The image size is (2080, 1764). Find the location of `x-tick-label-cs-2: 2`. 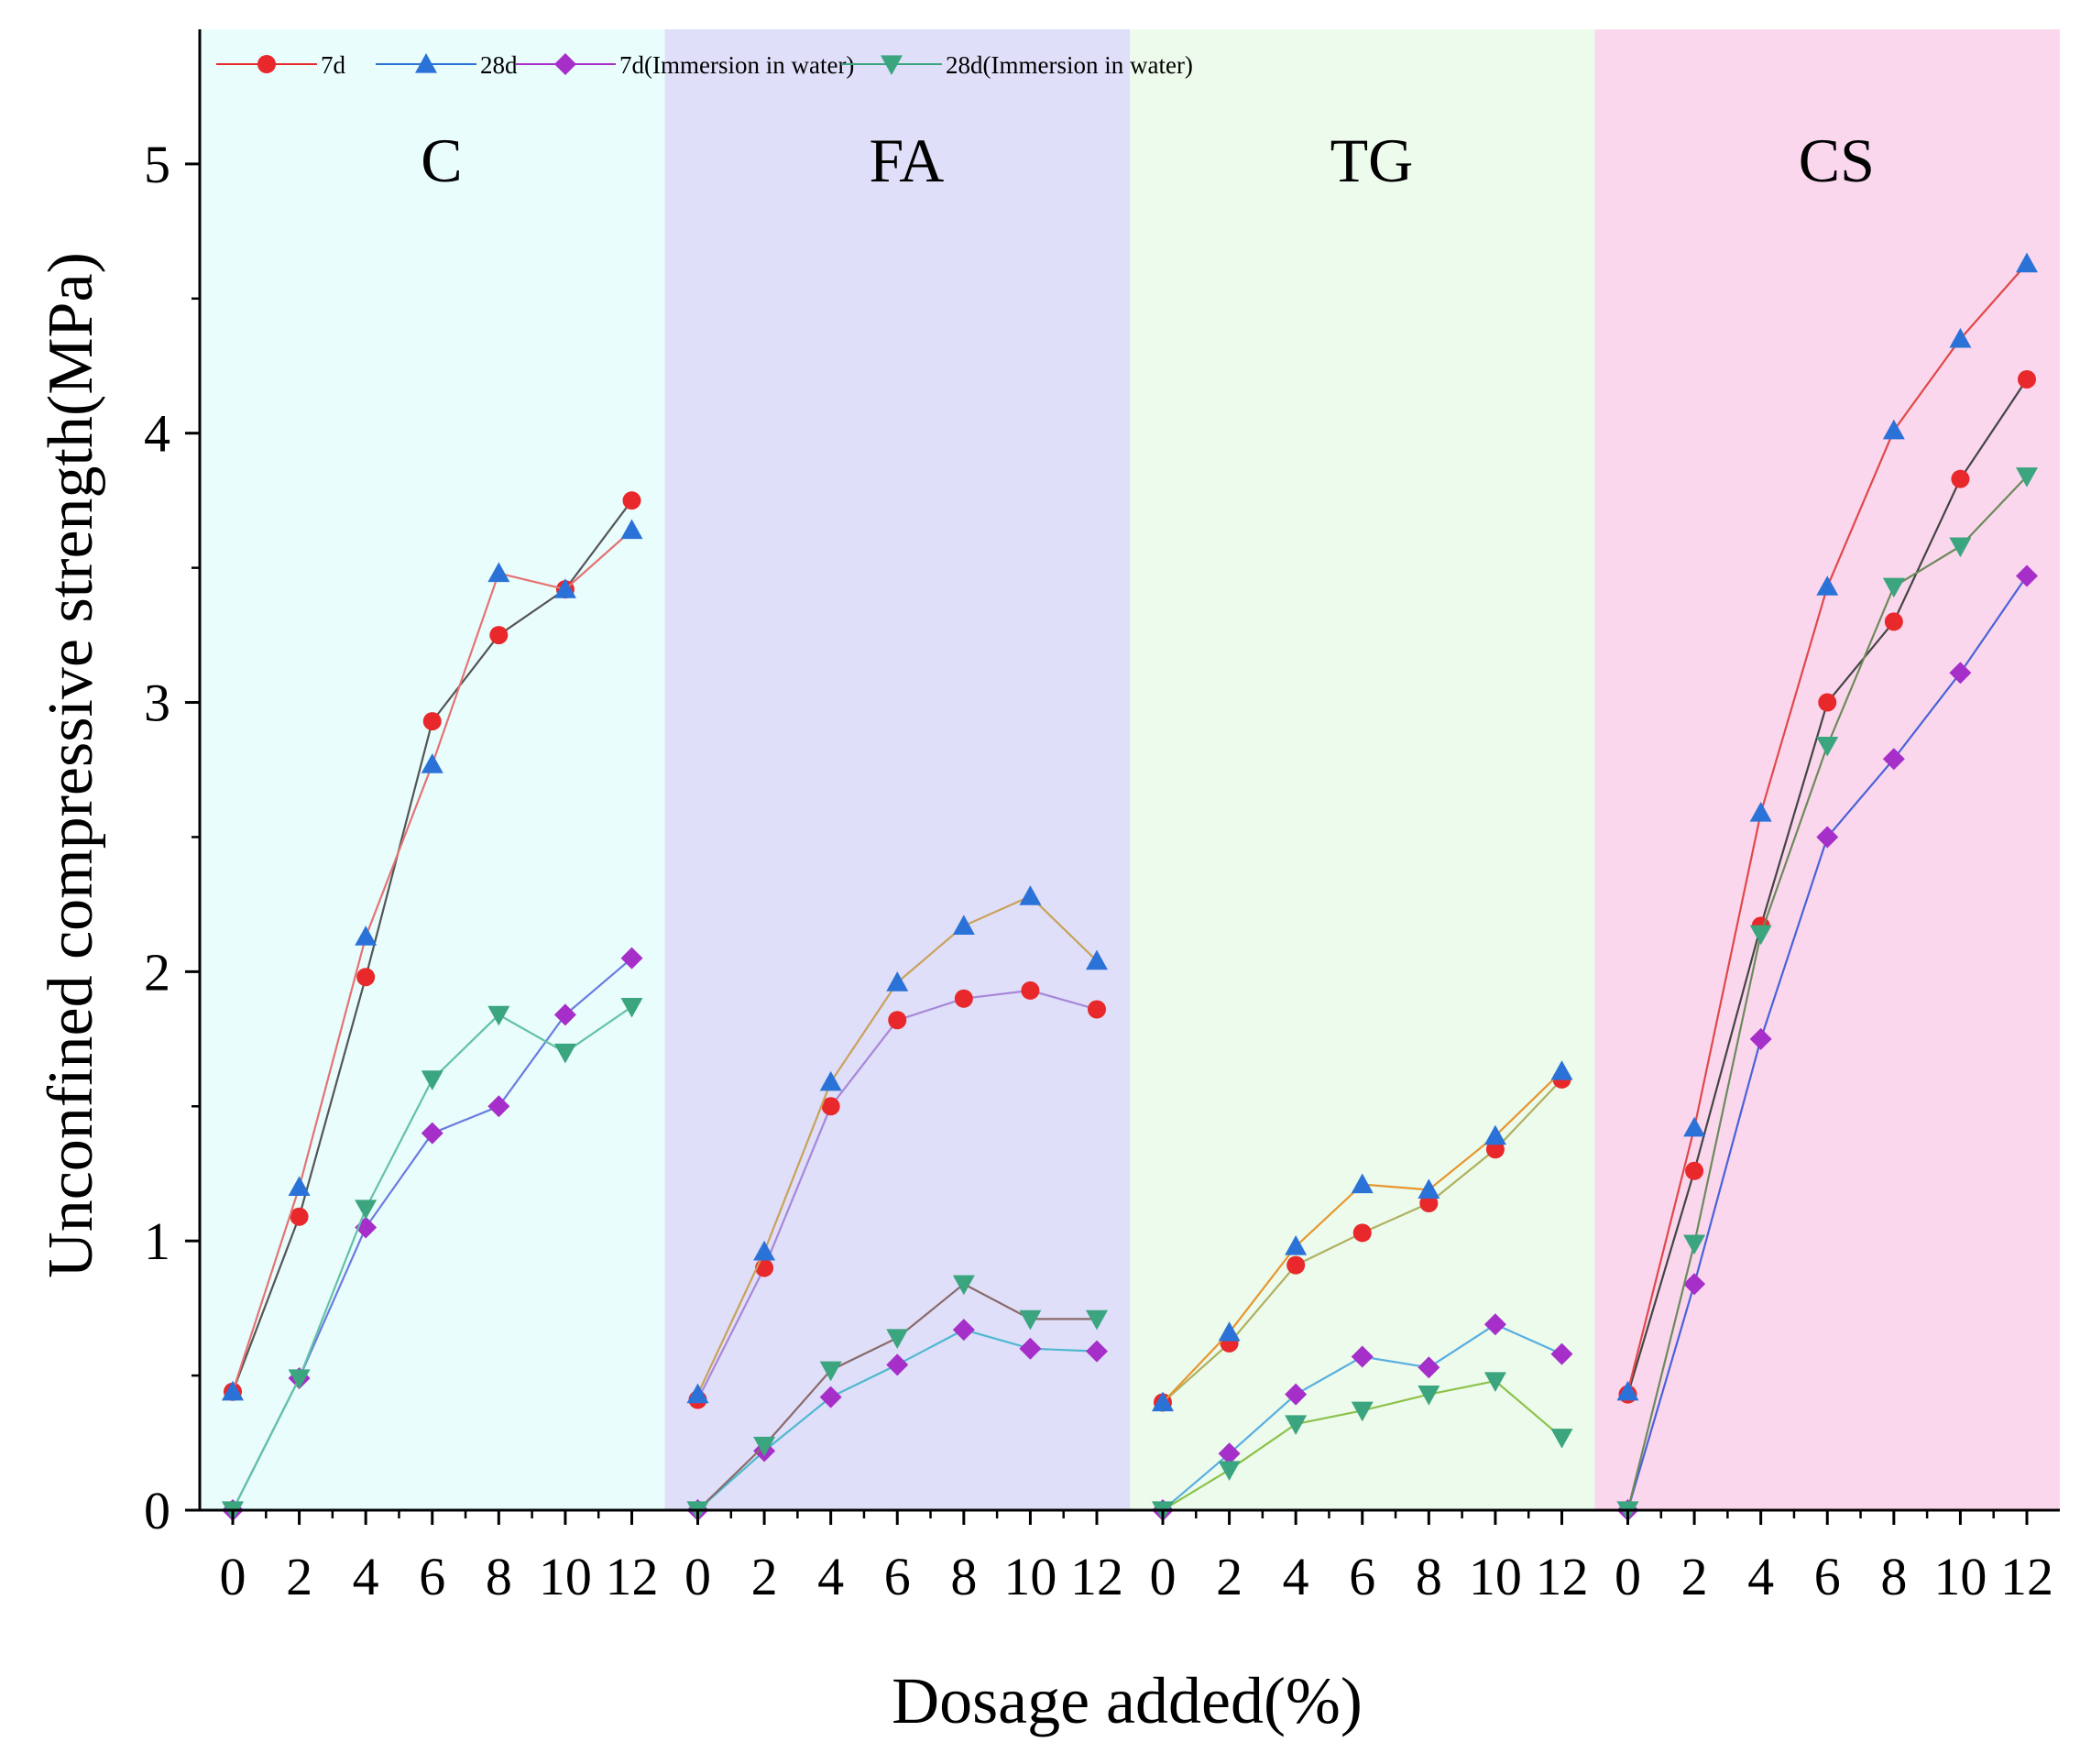

x-tick-label-cs-2: 2 is located at coordinates (1694, 1576).